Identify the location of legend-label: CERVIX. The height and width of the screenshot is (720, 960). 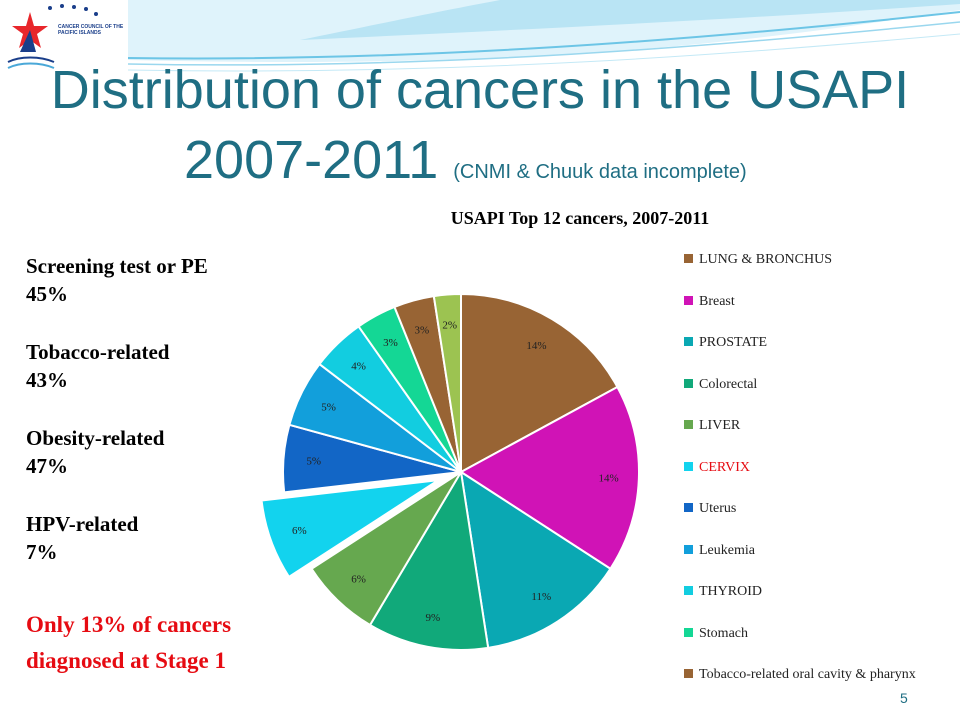
(724, 467).